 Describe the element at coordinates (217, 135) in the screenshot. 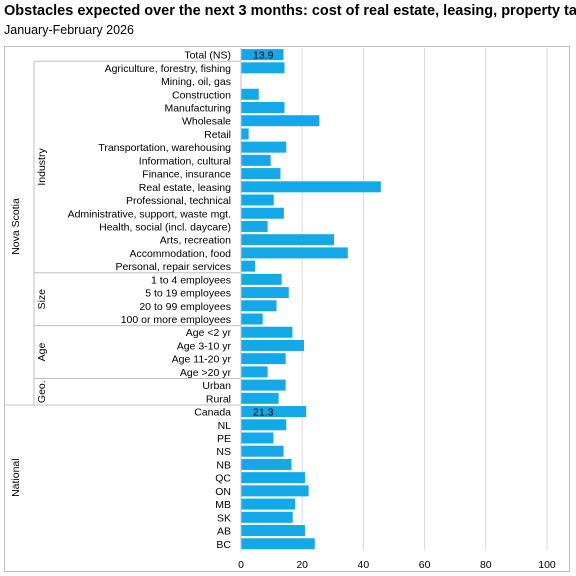

I see `category-label: Retail` at that location.